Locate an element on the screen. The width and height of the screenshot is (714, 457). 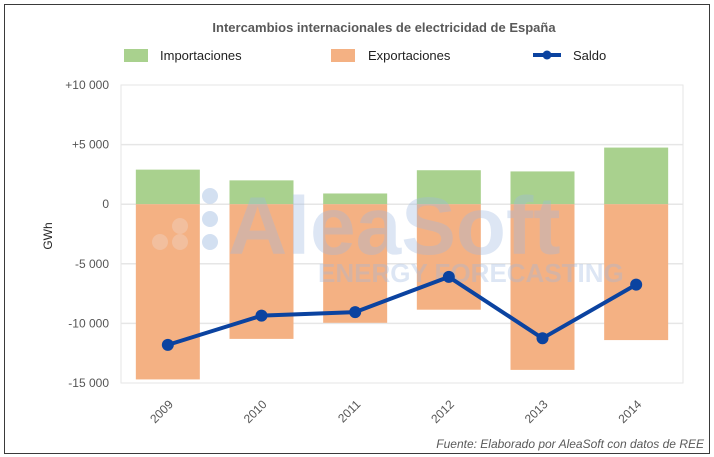
legend-swatch-exportaciones is located at coordinates (343, 55).